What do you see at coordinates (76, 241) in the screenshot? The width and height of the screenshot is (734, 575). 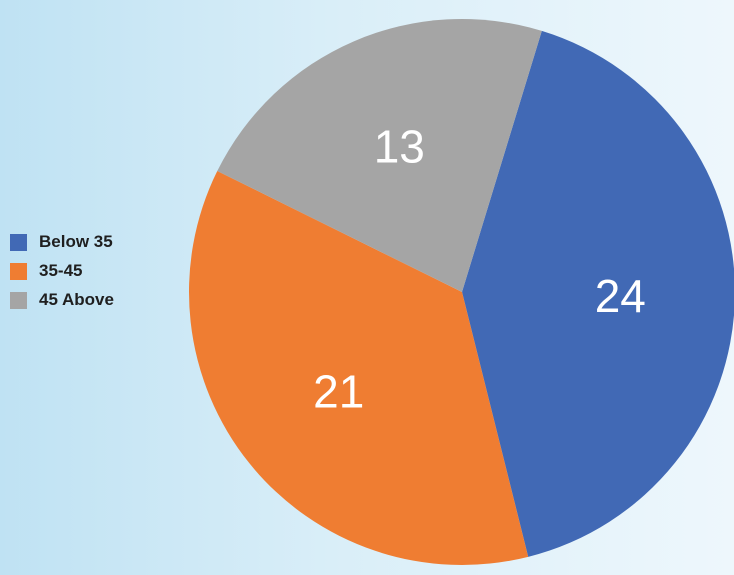 I see `legend-label-below-35: Below 35` at bounding box center [76, 241].